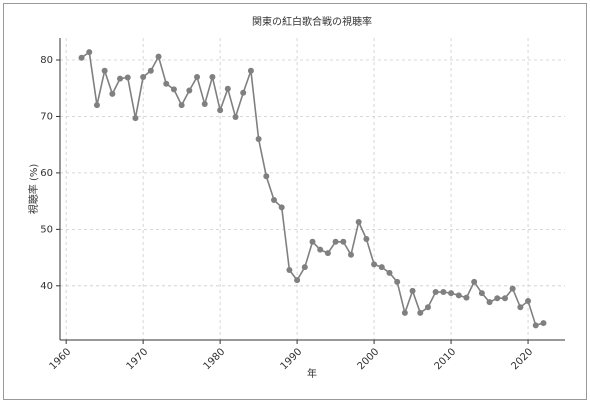  What do you see at coordinates (369, 359) in the screenshot?
I see `x-tick-label: 2000` at bounding box center [369, 359].